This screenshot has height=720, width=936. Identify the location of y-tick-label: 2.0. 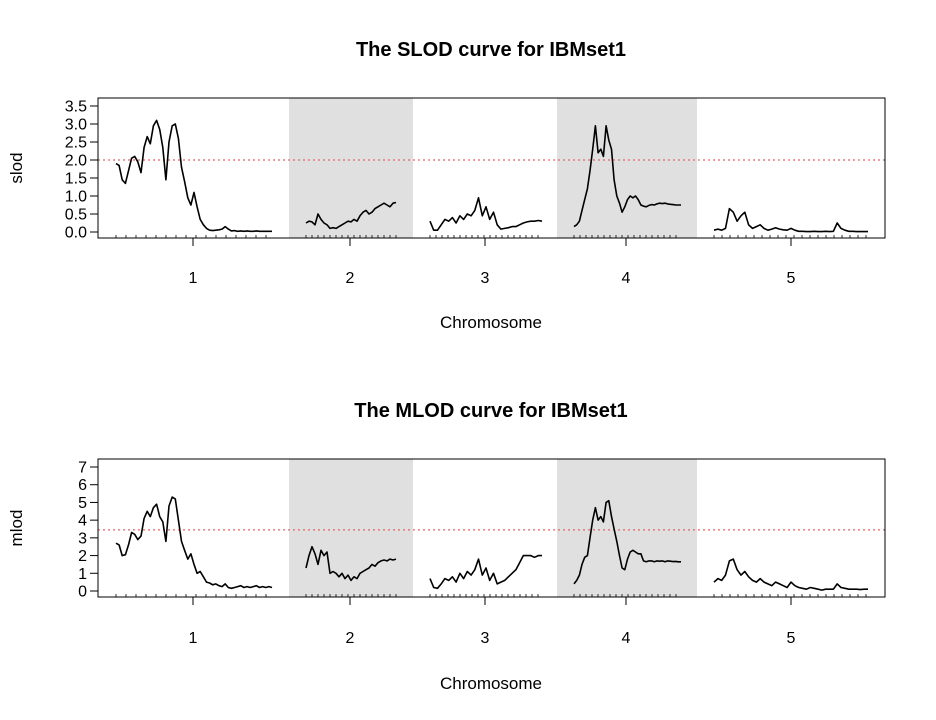
(76, 161).